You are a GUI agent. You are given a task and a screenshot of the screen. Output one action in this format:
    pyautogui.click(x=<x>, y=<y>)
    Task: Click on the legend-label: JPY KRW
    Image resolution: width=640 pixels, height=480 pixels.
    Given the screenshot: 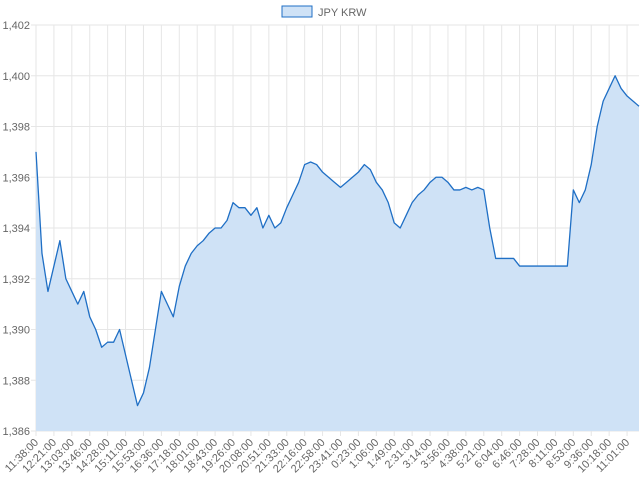 What is the action you would take?
    pyautogui.click(x=342, y=13)
    